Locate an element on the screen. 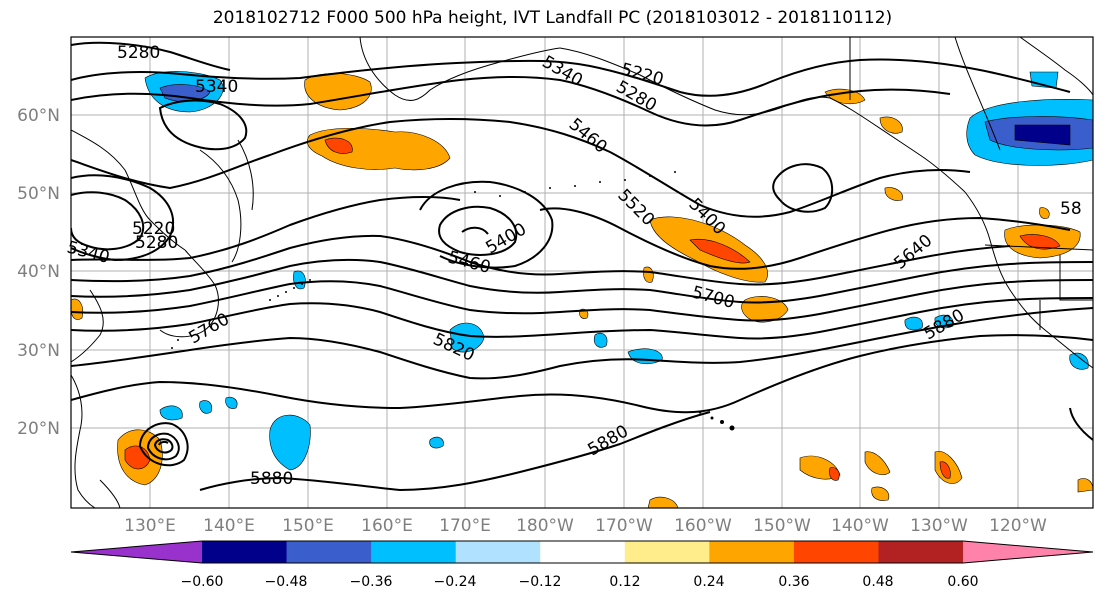  colorbar-tick-label: −0.36 is located at coordinates (371, 582).